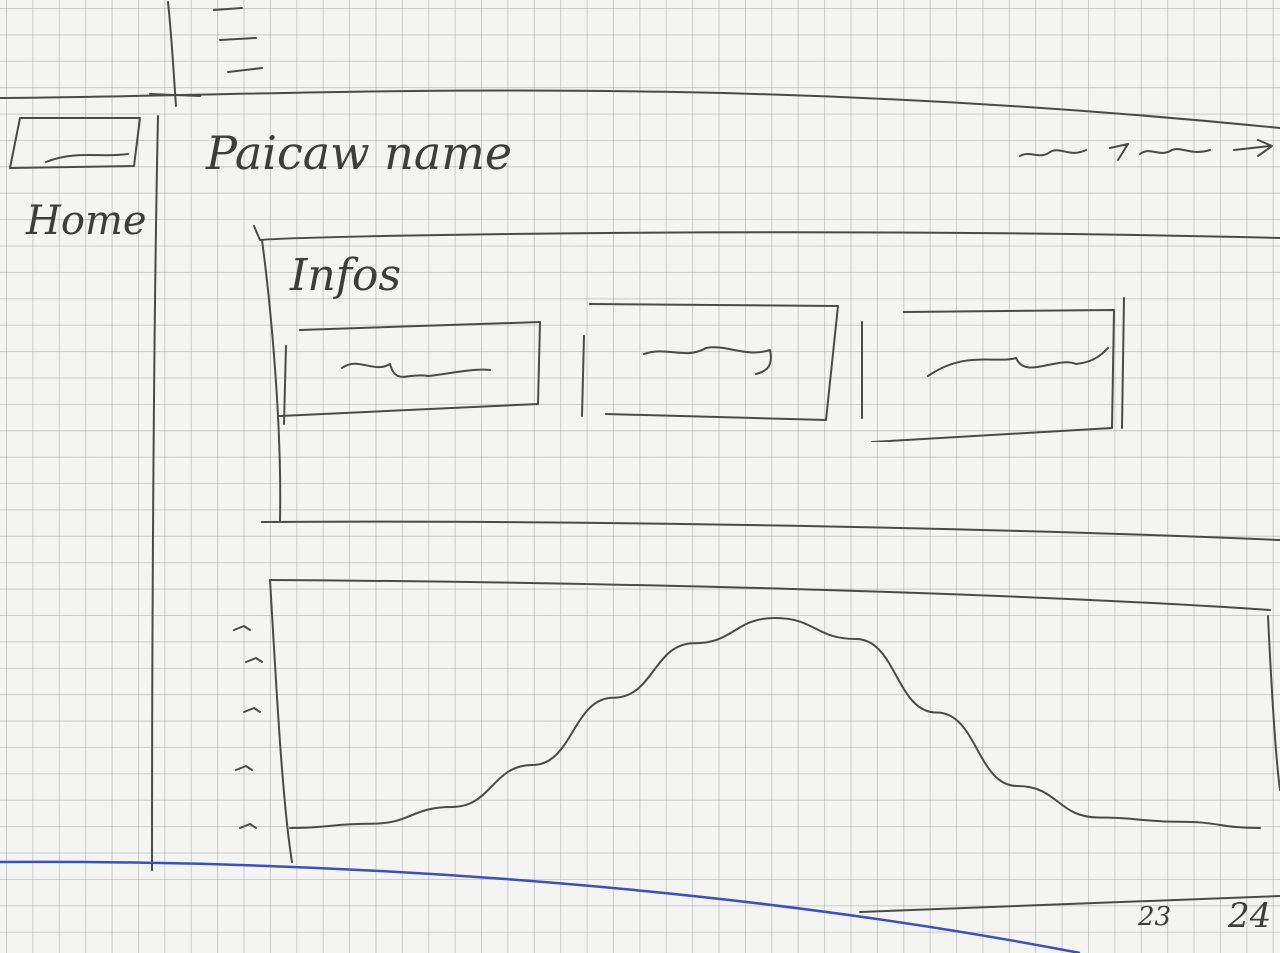  I want to click on sidebar-item-home: Home, so click(86, 221).